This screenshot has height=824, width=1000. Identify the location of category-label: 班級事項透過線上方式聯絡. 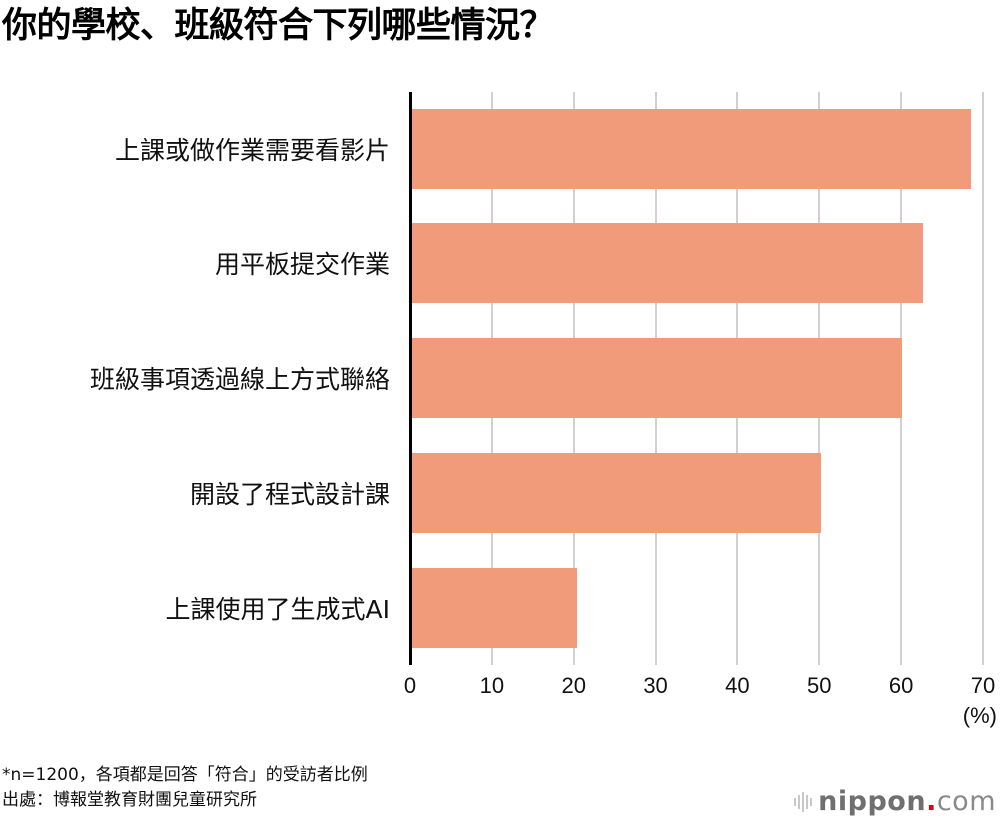
(239, 379).